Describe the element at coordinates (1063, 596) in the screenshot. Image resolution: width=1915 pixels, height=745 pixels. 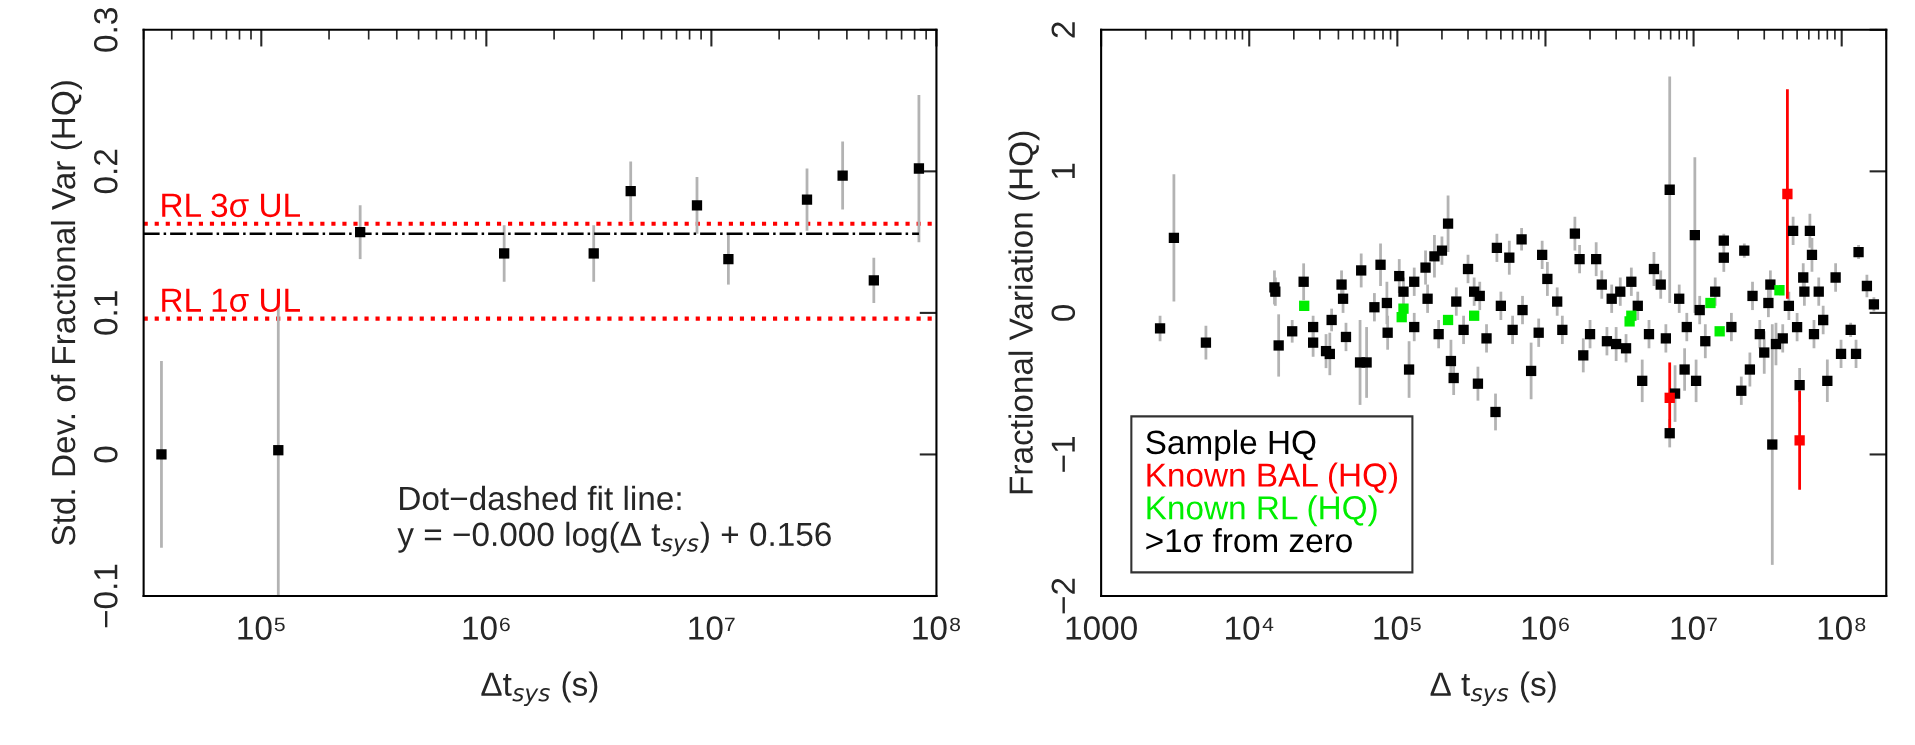
I see `y-tick-label: −2` at that location.